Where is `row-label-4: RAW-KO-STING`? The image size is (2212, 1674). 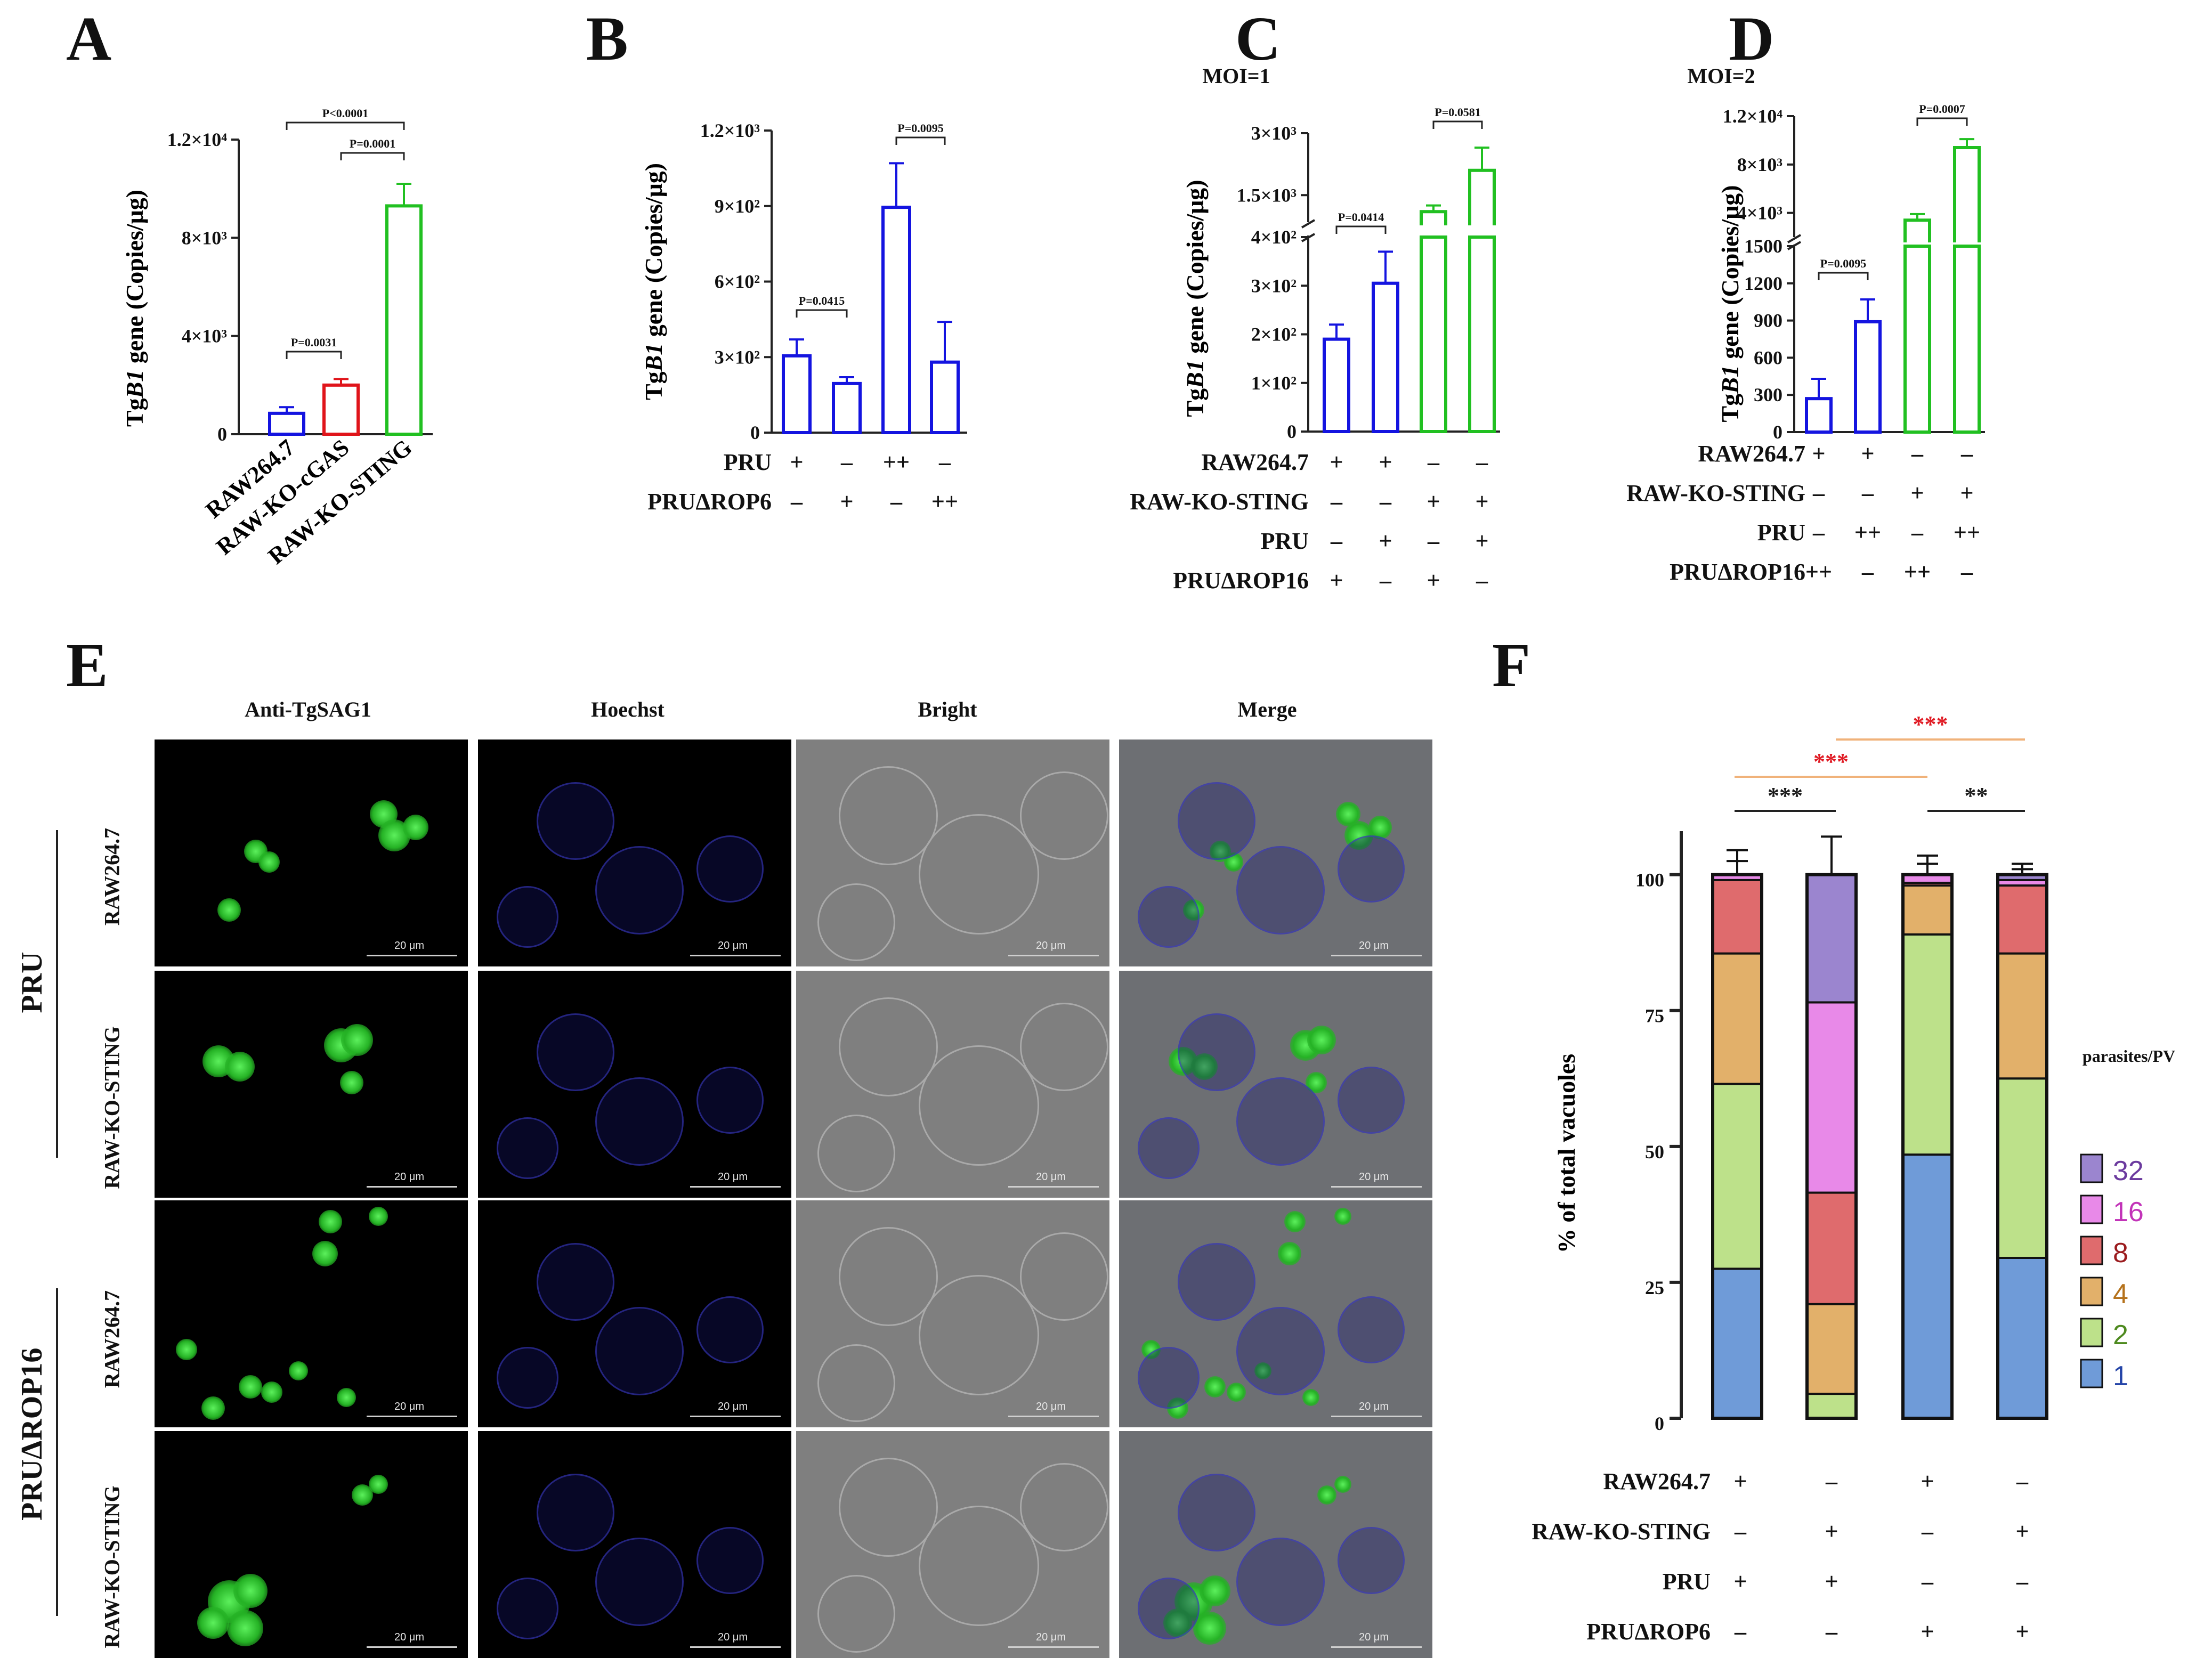
row-label-4: RAW-KO-STING is located at coordinates (112, 1566).